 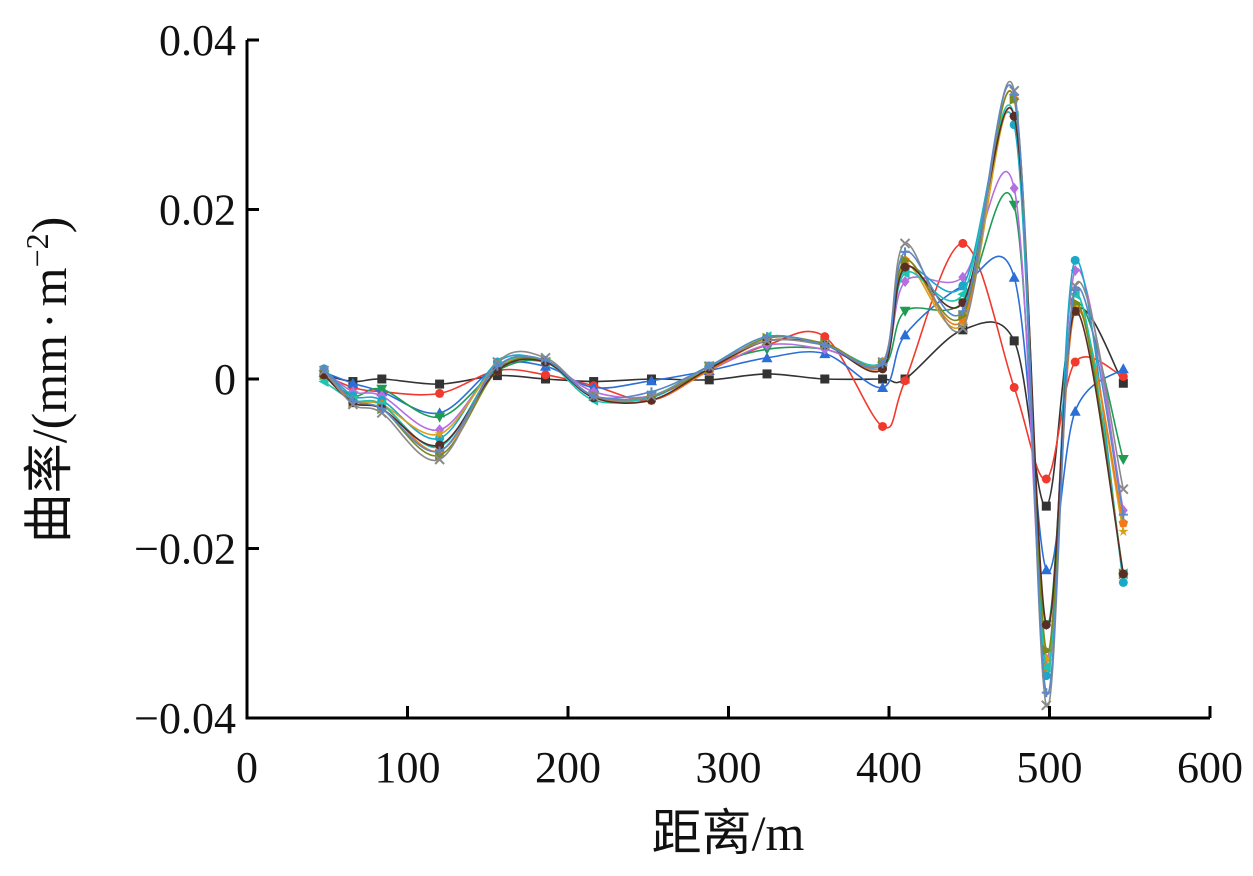 I want to click on y-tick-label: 0, so click(x=225, y=379).